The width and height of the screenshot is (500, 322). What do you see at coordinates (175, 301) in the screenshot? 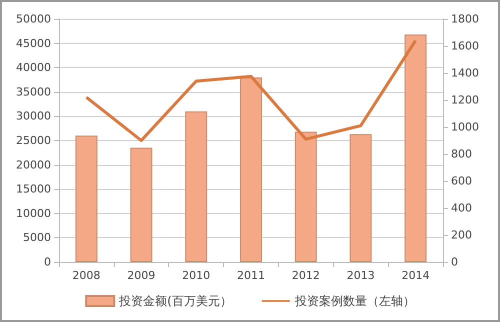
I see `legend-label: 投资金额(百万美元）` at bounding box center [175, 301].